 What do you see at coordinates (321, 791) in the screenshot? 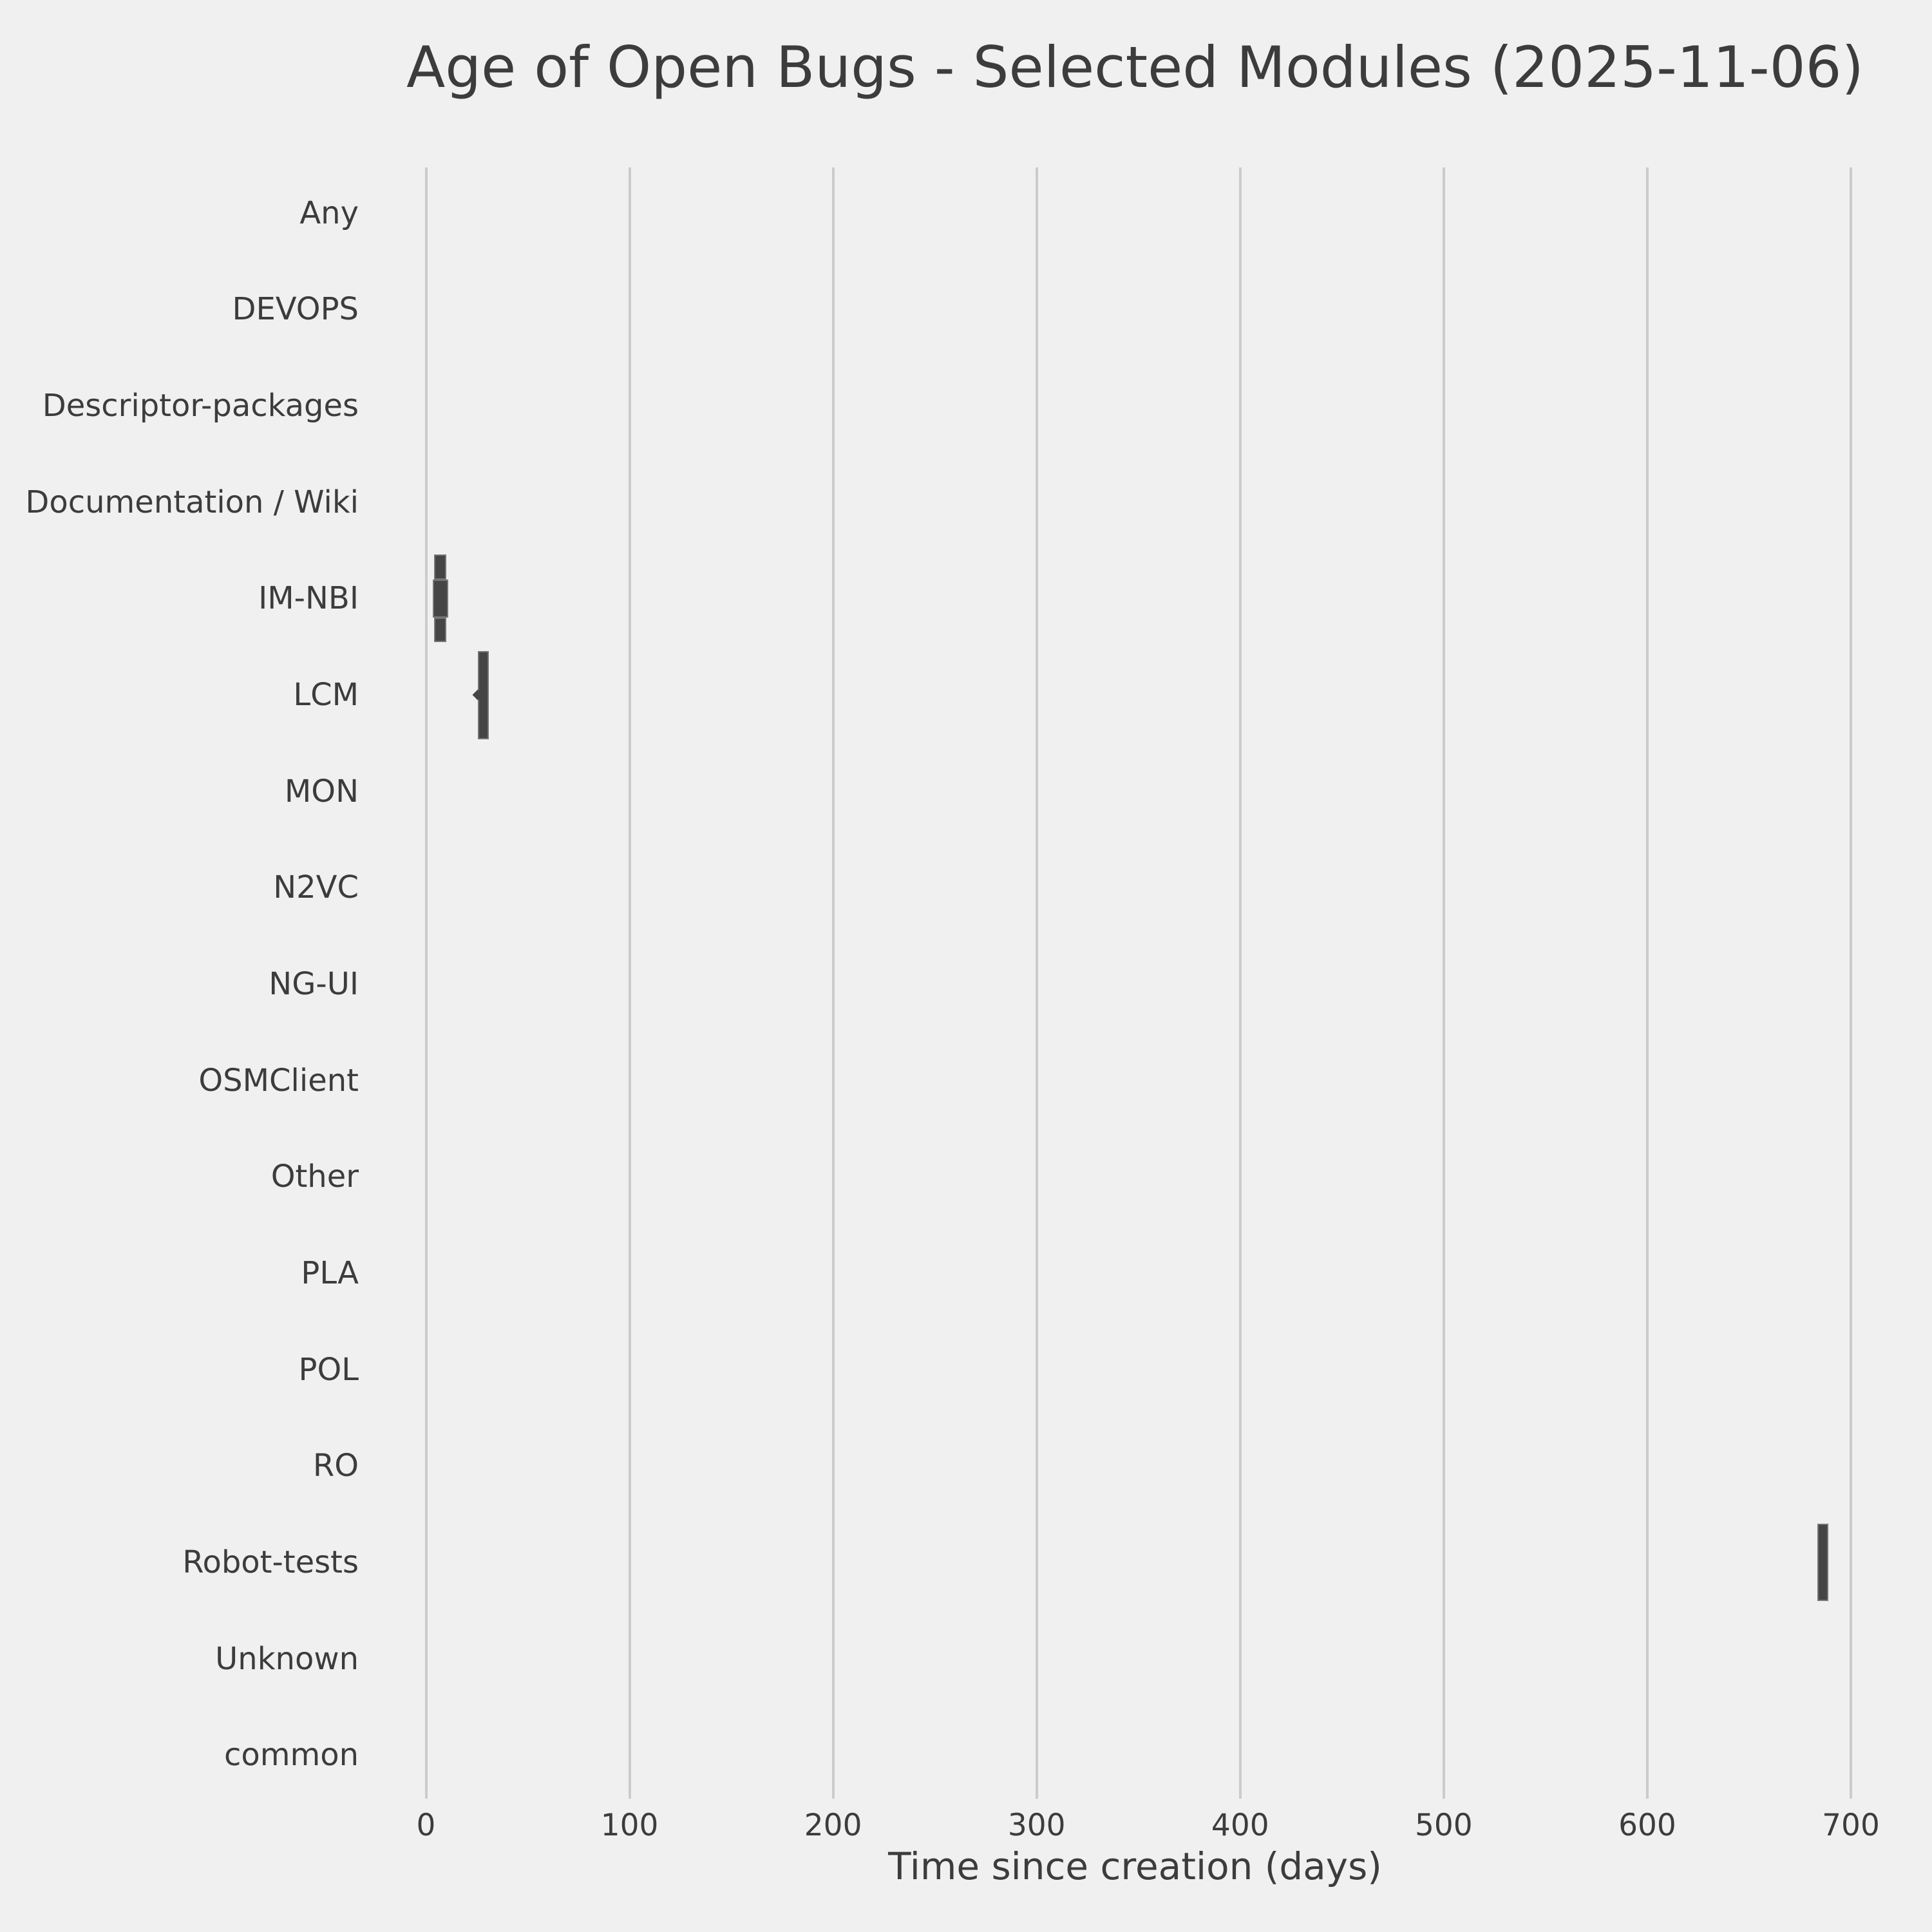
I see `y-tick-label-mon: MON` at bounding box center [321, 791].